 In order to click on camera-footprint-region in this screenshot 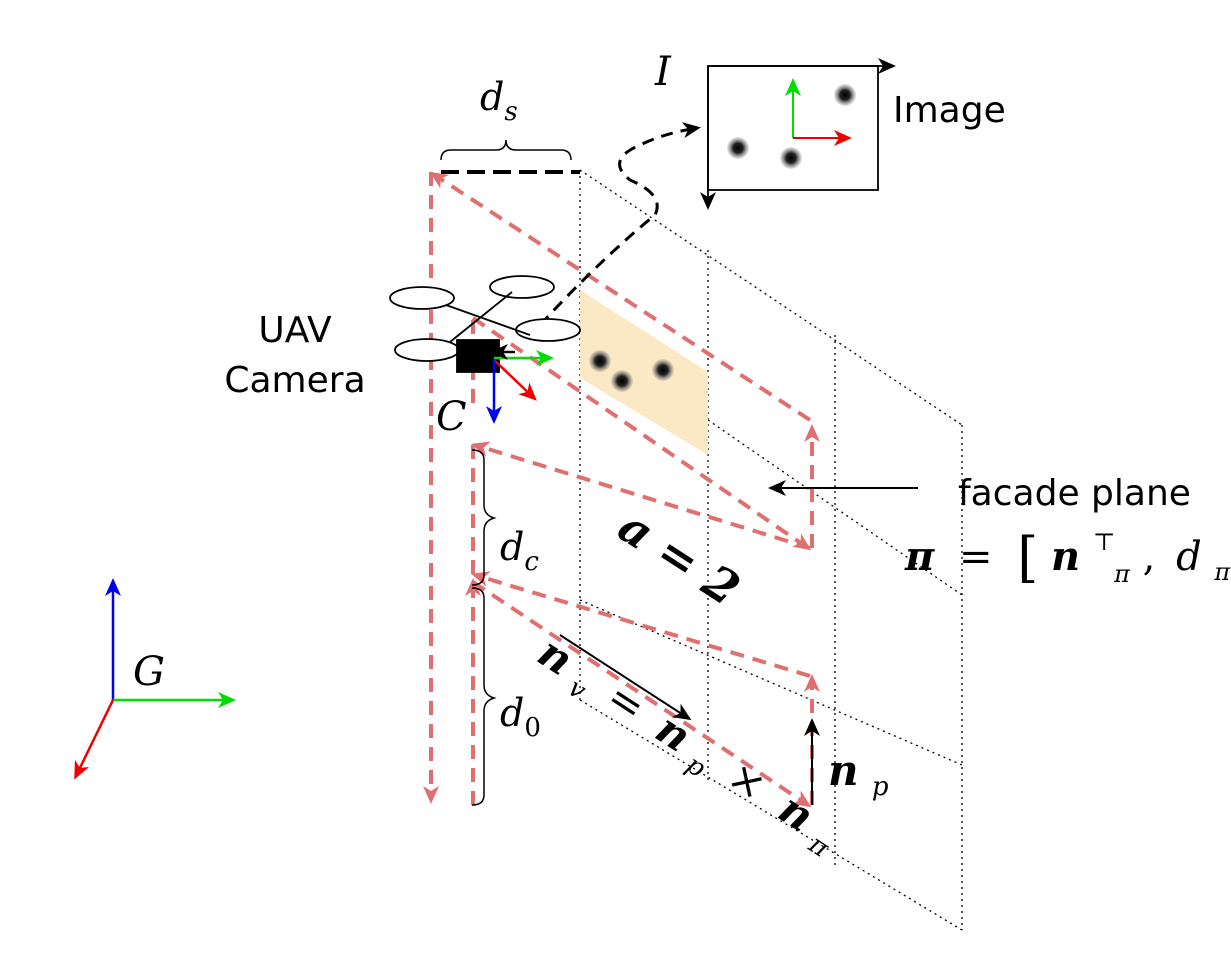, I will do `click(644, 372)`.